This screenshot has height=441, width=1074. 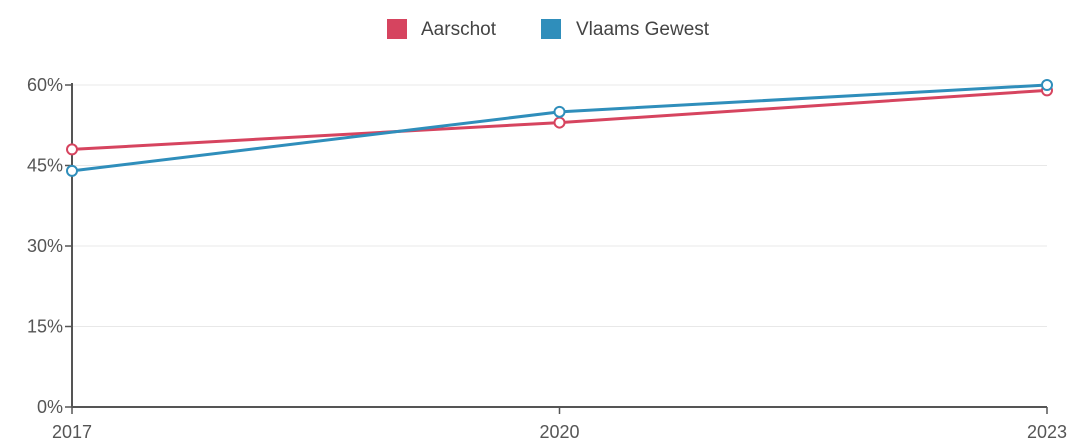 I want to click on legend: Aarschot Vlaams Gewest, so click(x=548, y=29).